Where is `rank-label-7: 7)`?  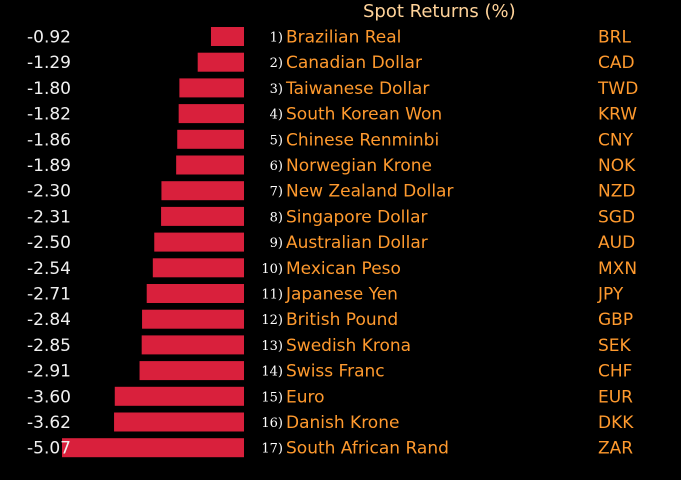
rank-label-7: 7) is located at coordinates (276, 192).